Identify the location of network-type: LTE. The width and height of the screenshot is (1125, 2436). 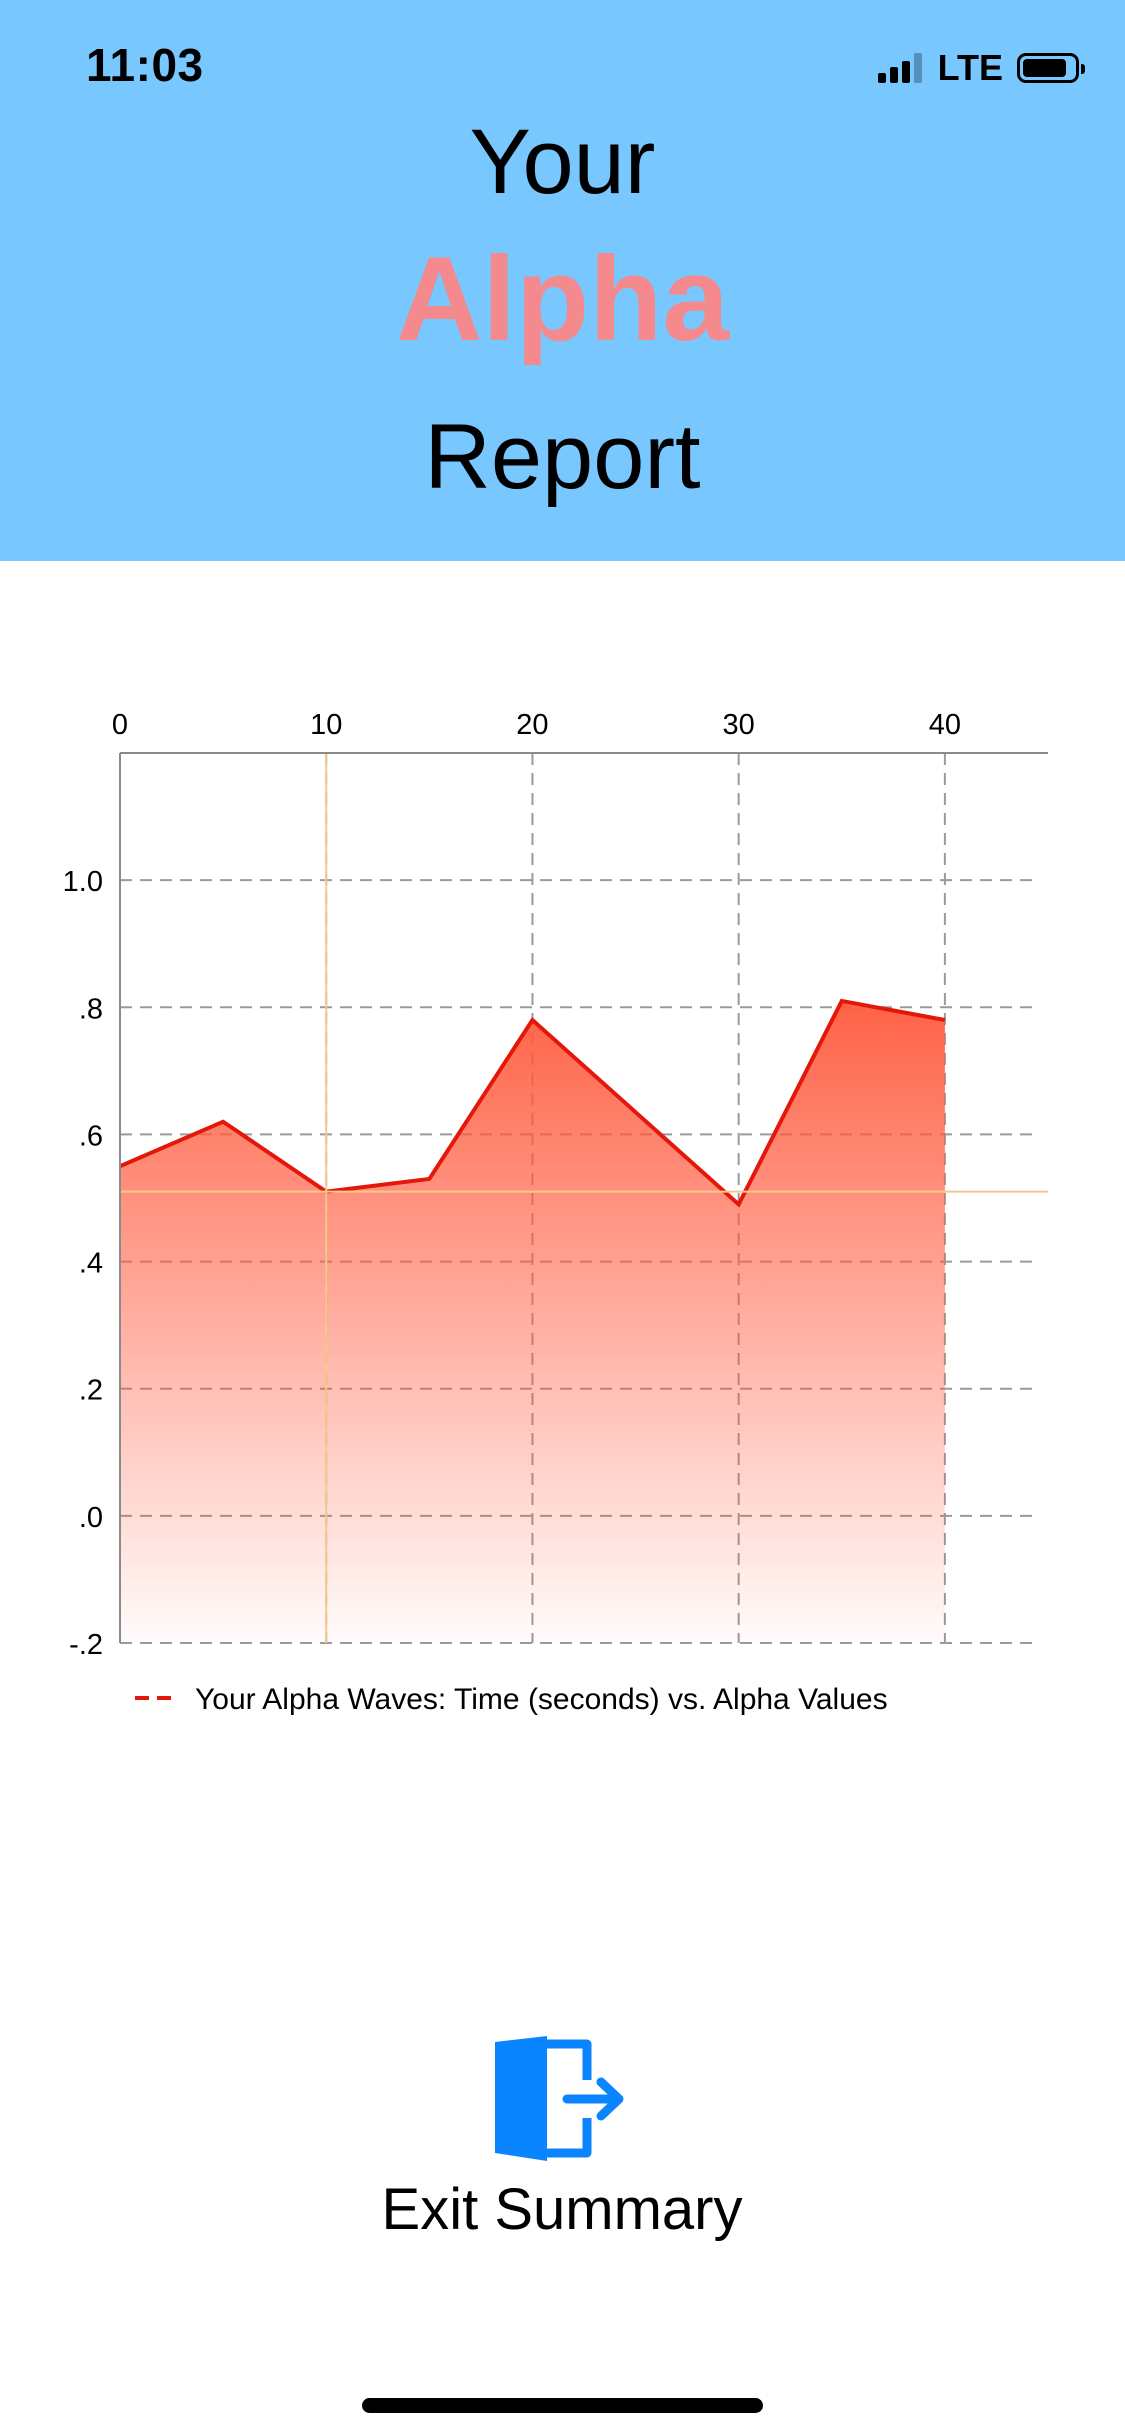
(970, 67).